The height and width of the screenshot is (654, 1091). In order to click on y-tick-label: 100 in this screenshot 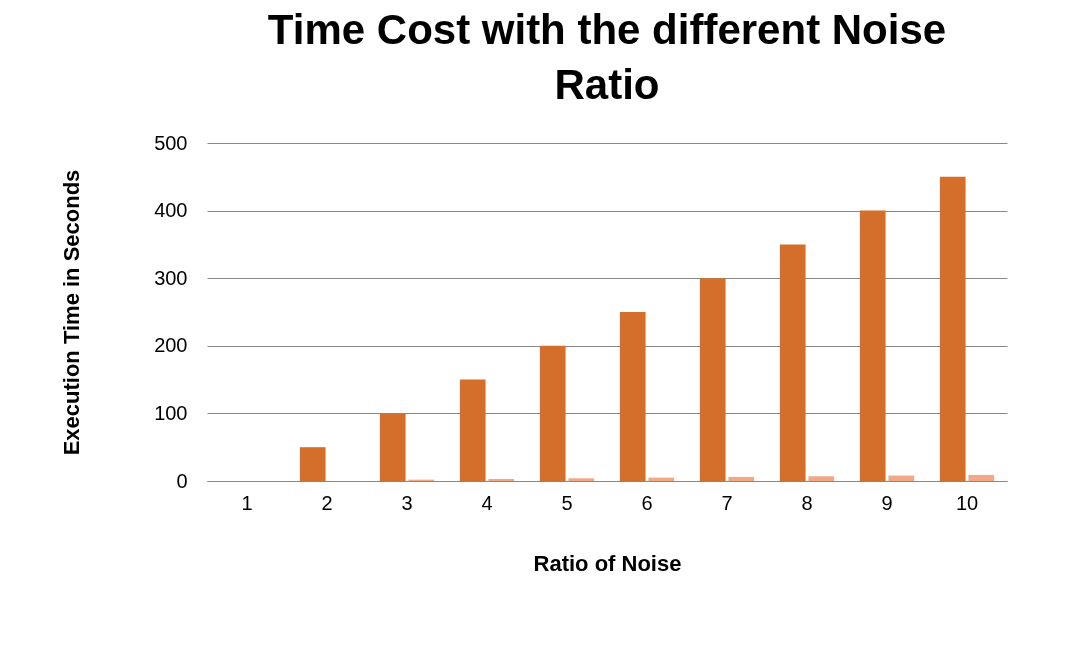, I will do `click(171, 412)`.